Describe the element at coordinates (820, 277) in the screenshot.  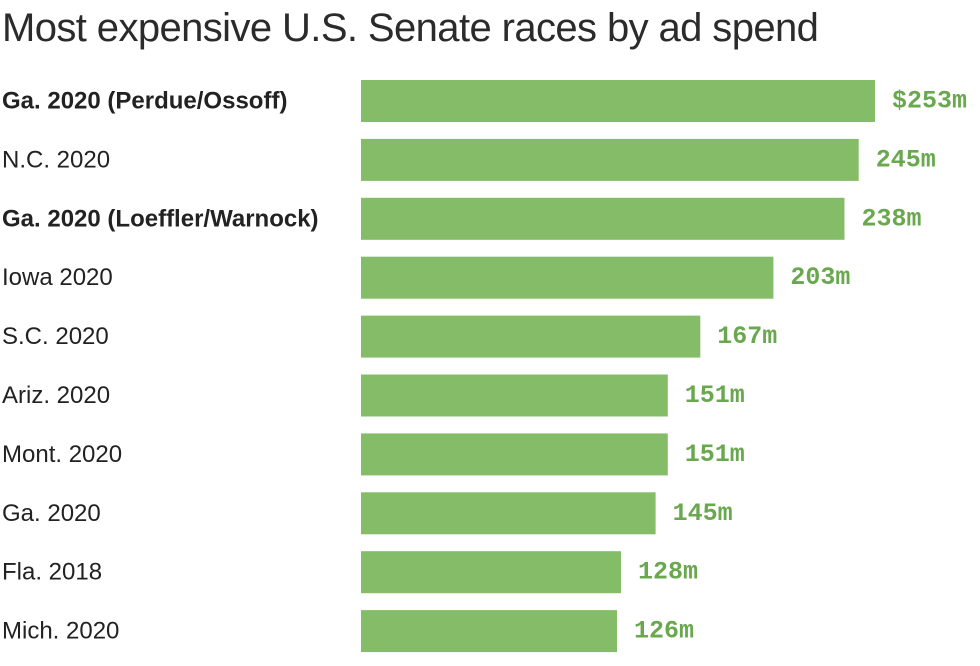
I see `value-label-3: 203m` at that location.